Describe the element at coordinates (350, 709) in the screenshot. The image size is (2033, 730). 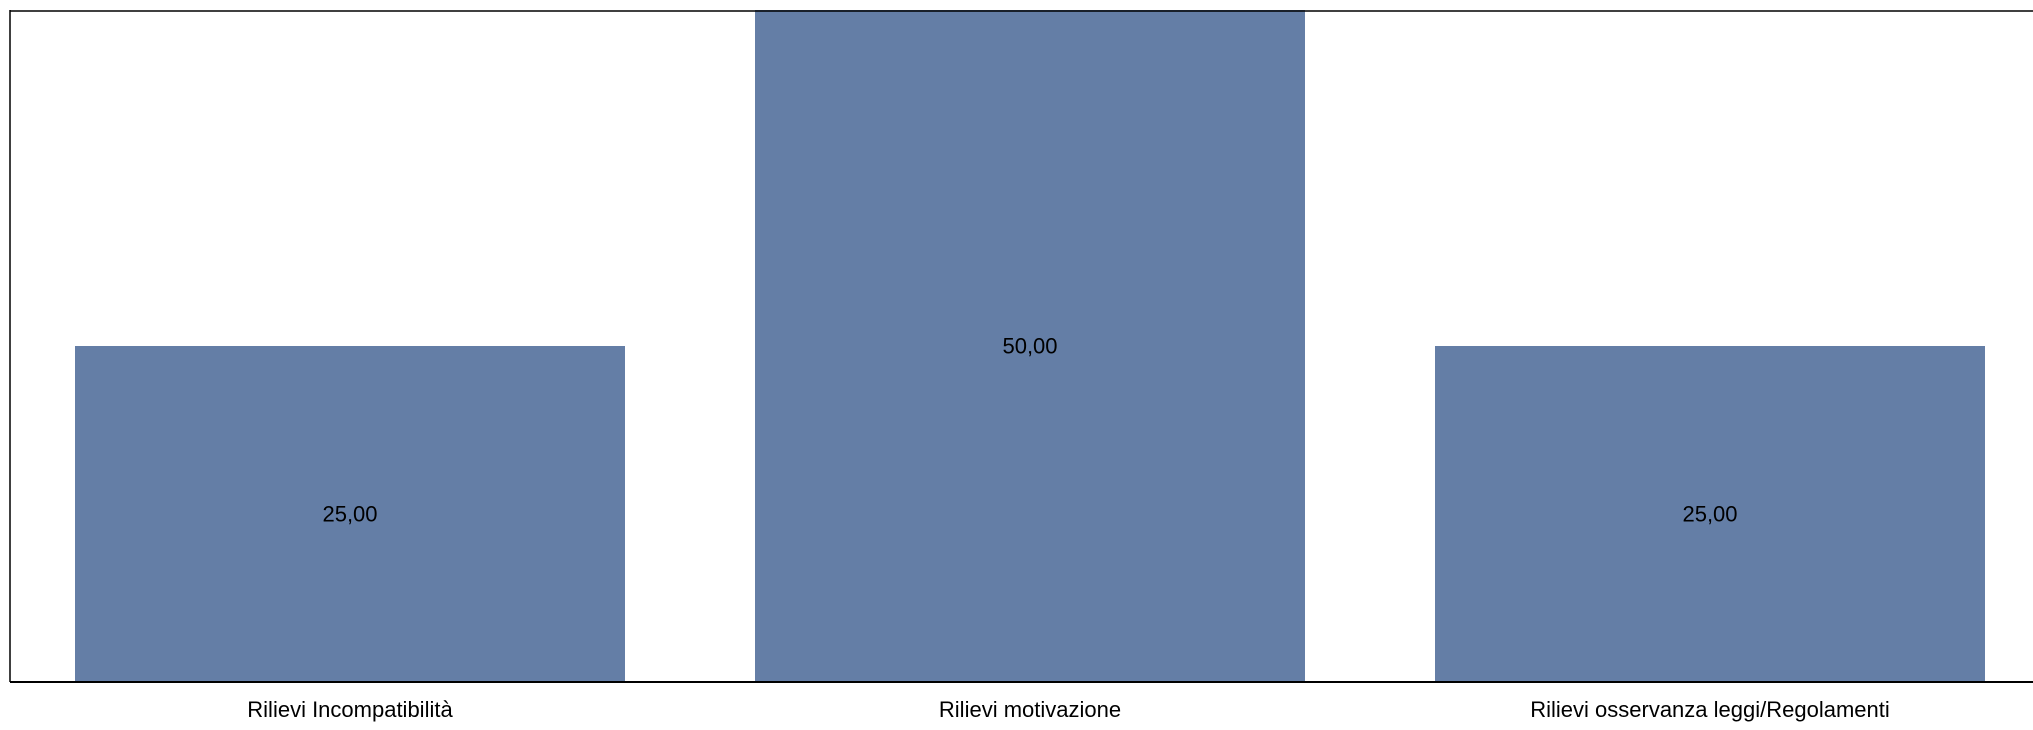
I see `category-label-1: Rilievi Incompatibilità` at that location.